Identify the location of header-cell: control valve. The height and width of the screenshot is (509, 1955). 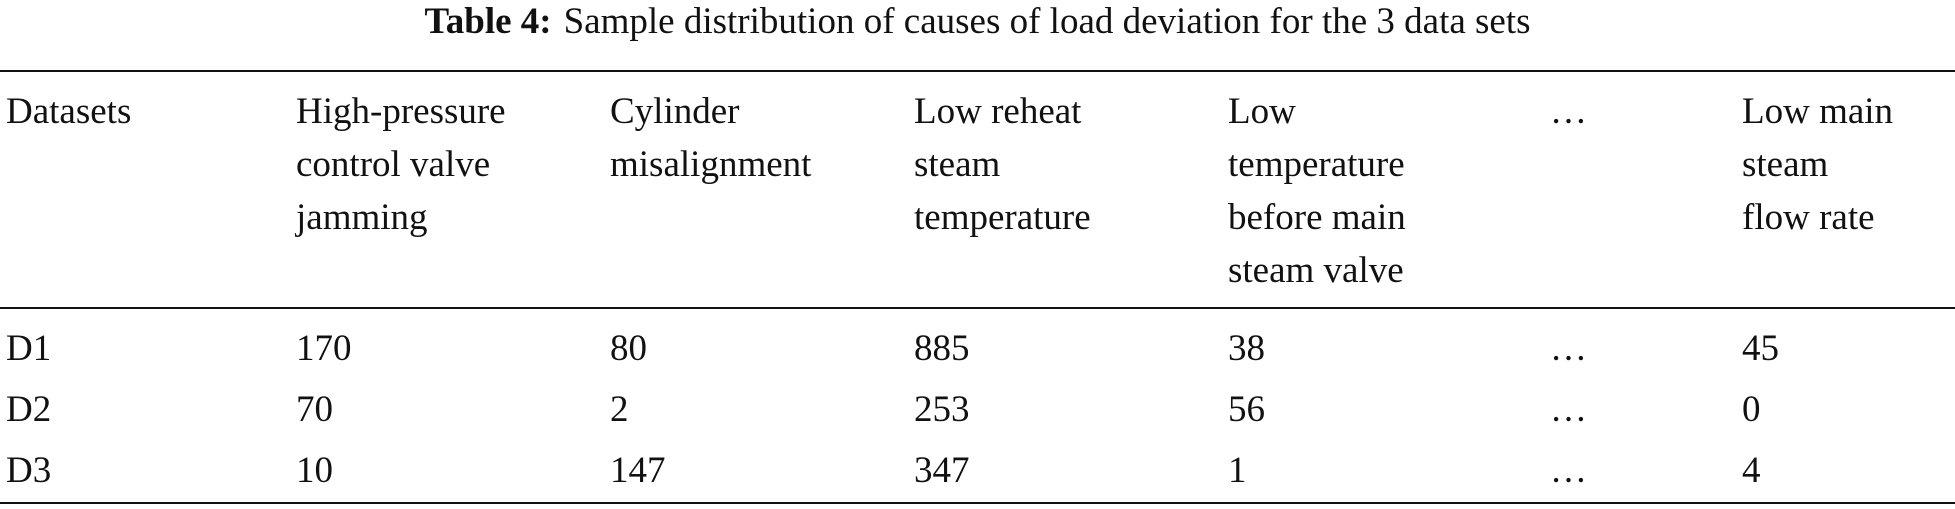
(393, 164).